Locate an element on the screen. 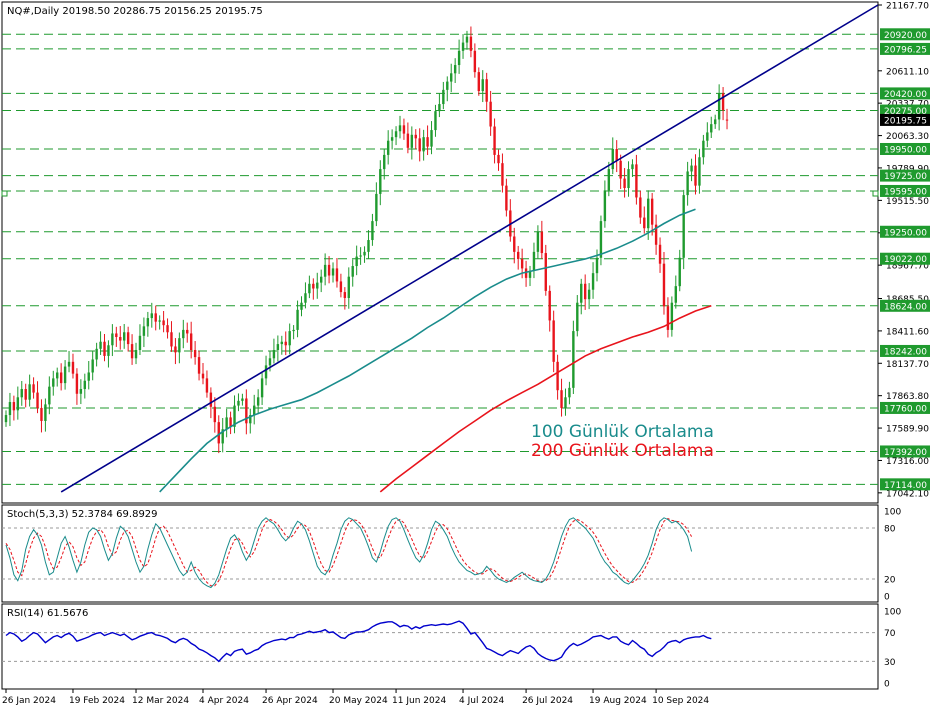 This screenshot has width=931, height=710. stoch-axis: 100 80 20 0 is located at coordinates (892, 555).